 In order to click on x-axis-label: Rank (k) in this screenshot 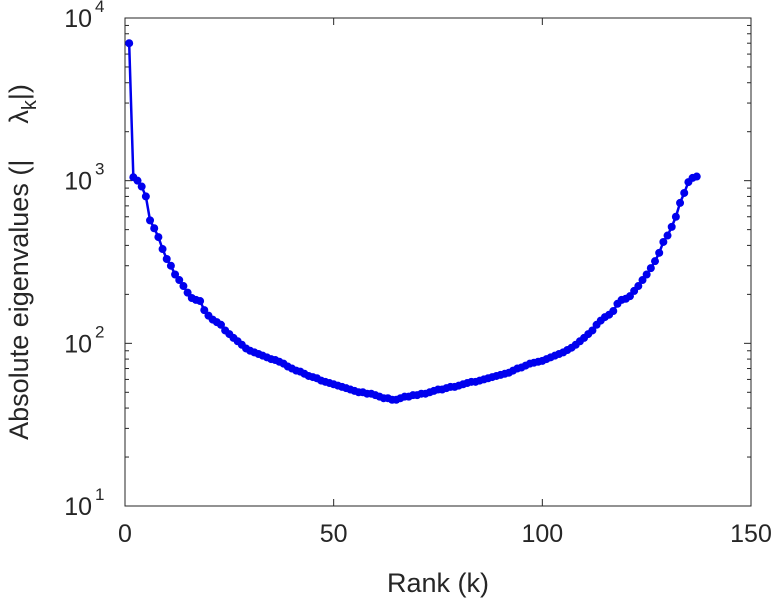, I will do `click(438, 583)`.